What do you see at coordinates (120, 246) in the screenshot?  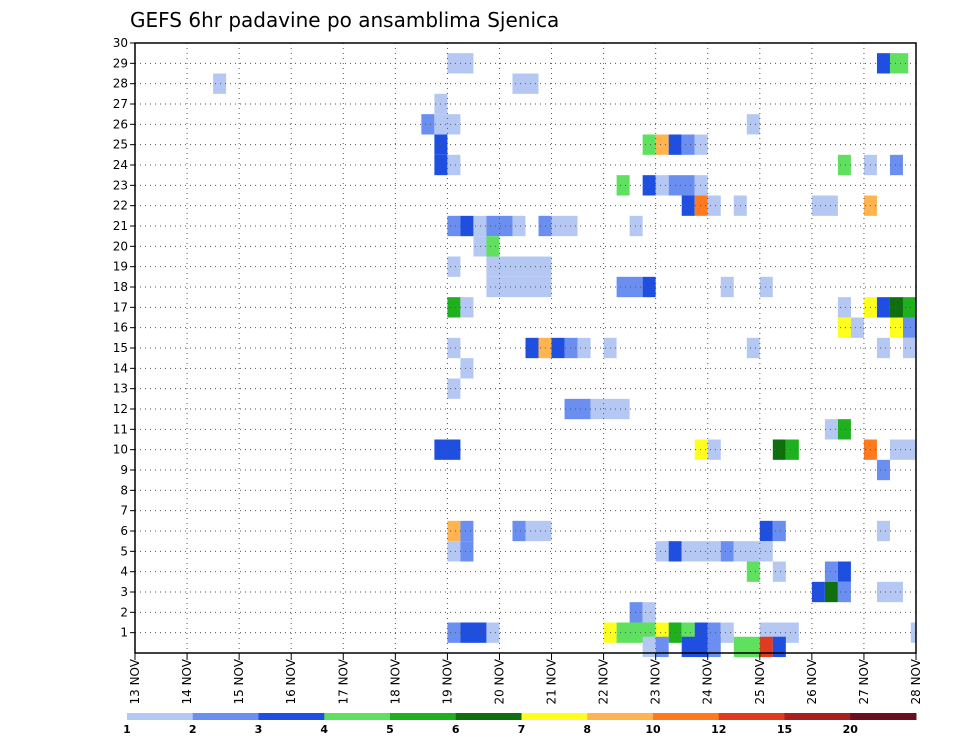 I see `y-tick-label: 20` at bounding box center [120, 246].